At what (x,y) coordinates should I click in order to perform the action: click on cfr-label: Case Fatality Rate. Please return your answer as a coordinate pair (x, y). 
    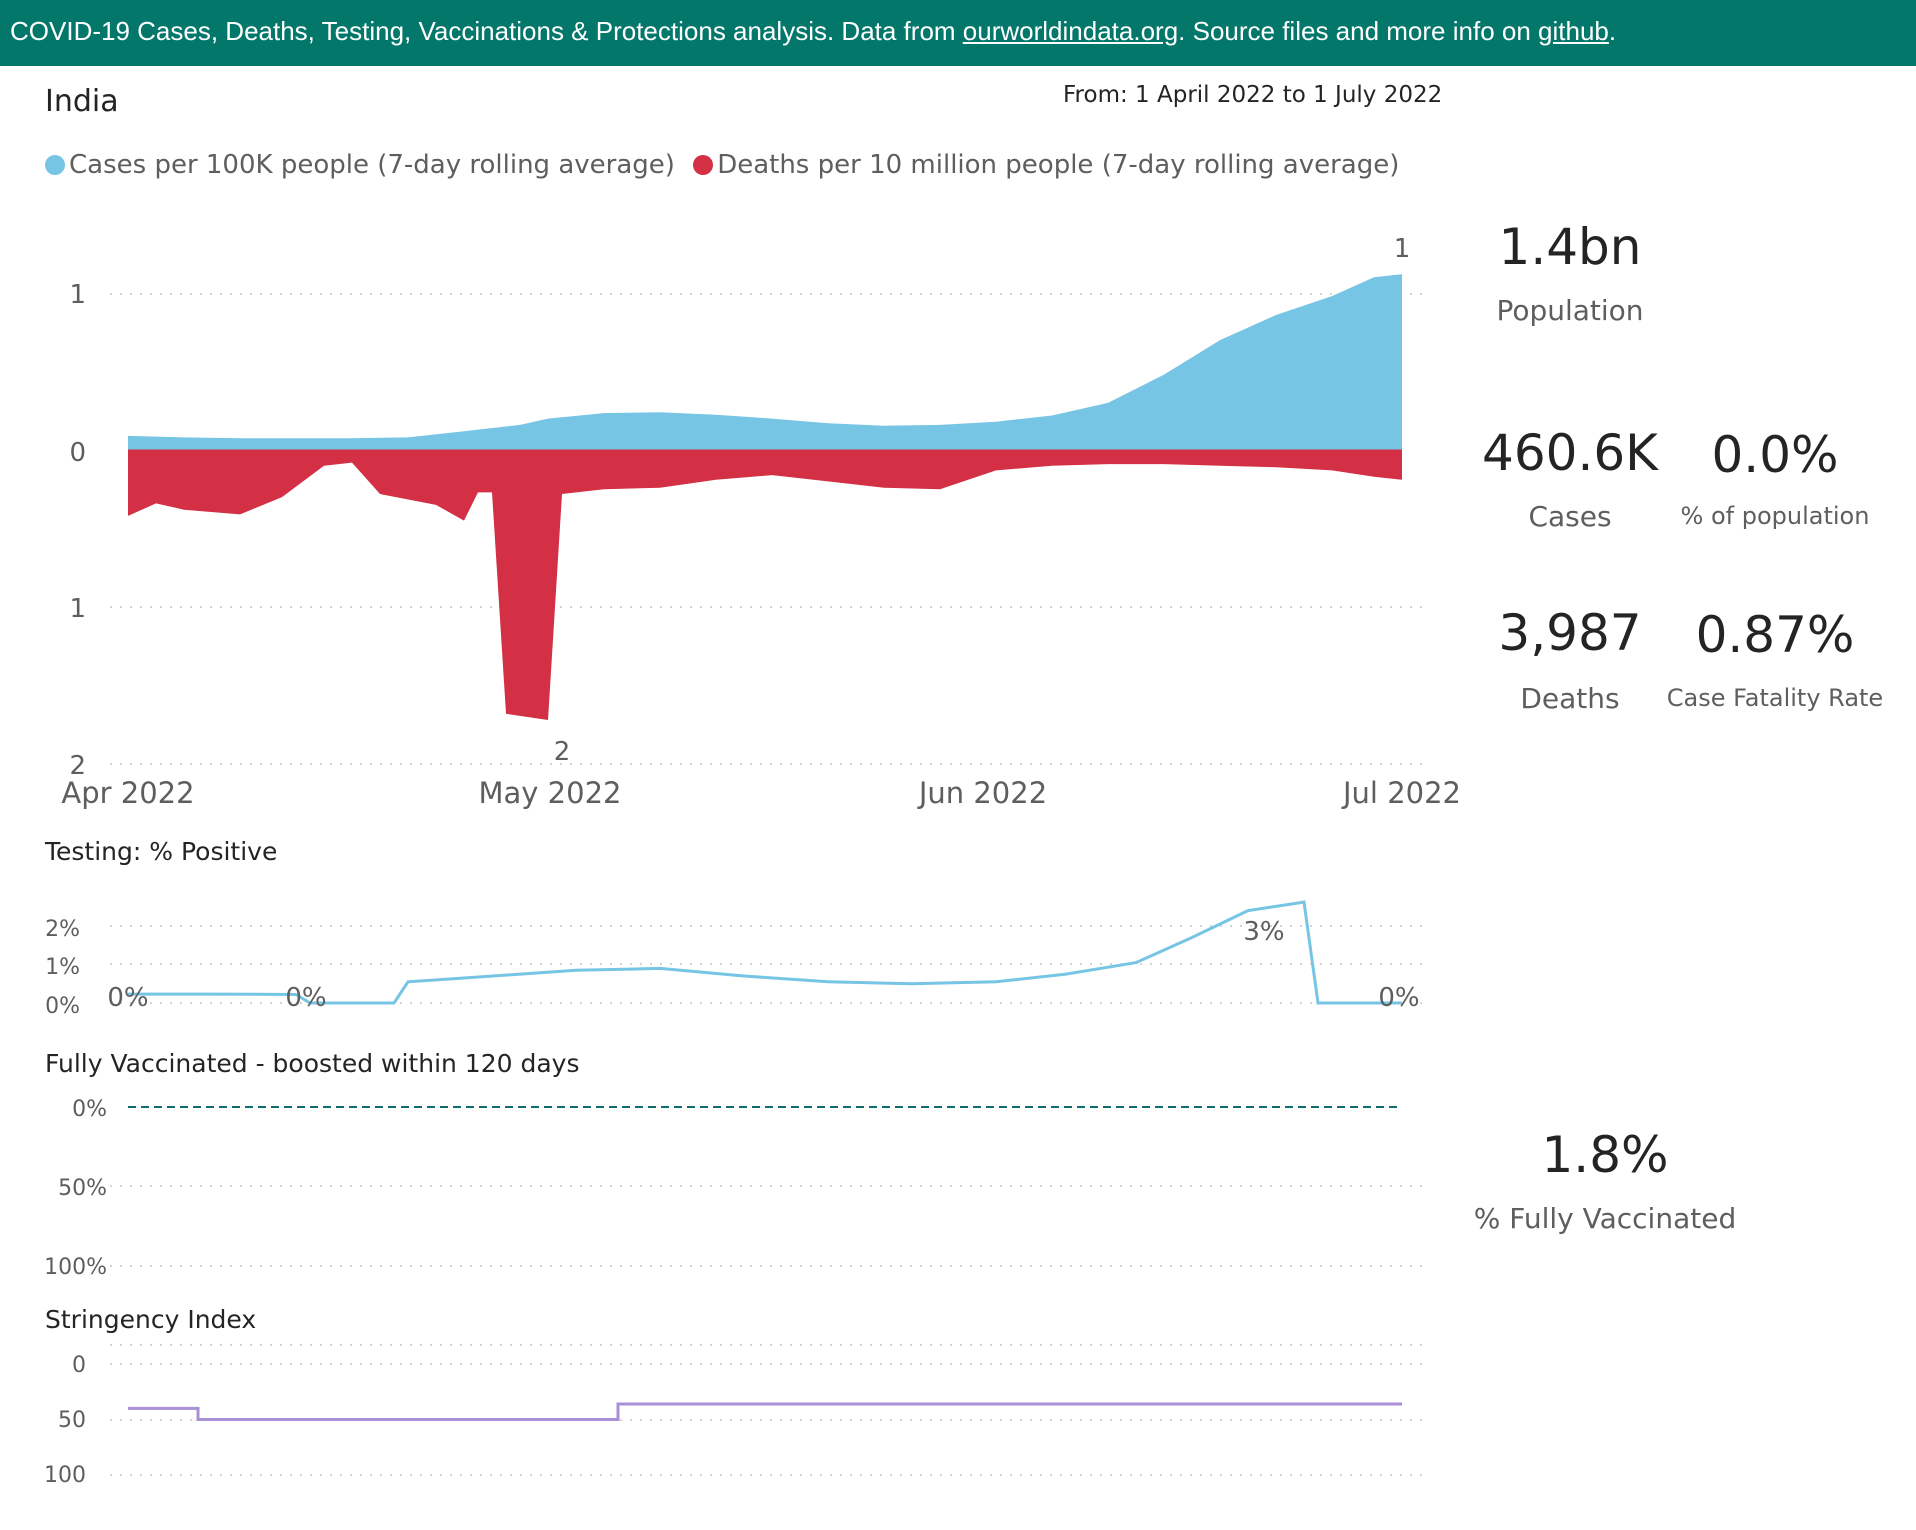
    Looking at the image, I should click on (1775, 698).